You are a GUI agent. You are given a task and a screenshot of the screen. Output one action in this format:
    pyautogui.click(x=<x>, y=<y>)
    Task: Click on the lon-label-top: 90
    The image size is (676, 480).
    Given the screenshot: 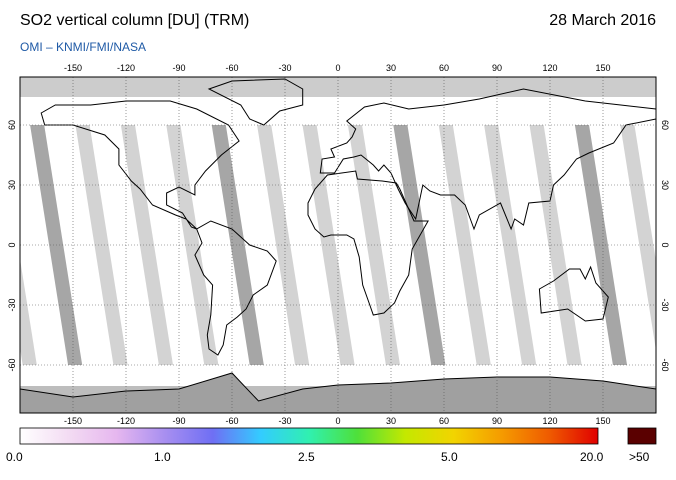 What is the action you would take?
    pyautogui.click(x=497, y=68)
    